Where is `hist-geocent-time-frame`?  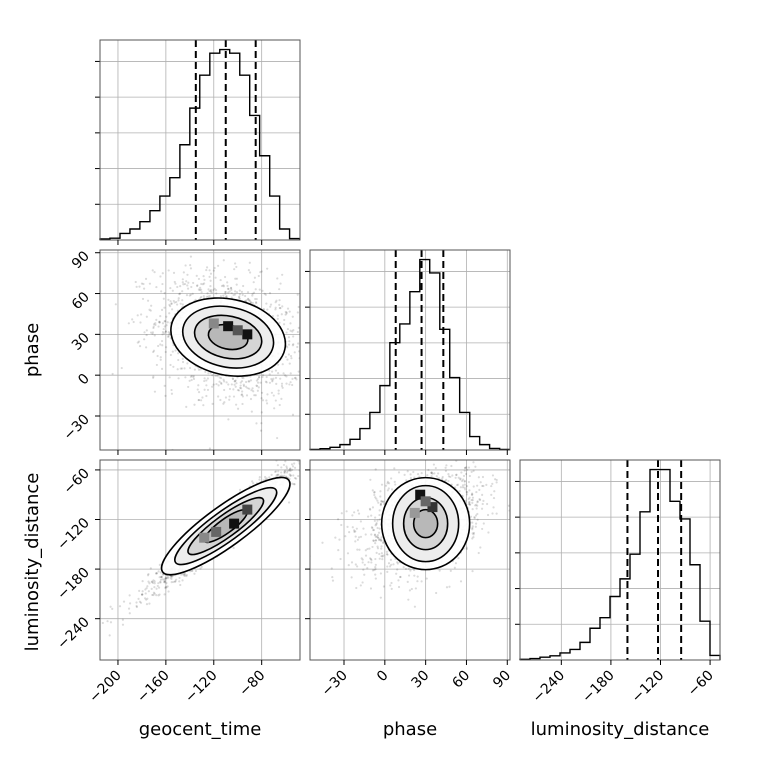 hist-geocent-time-frame is located at coordinates (200, 140).